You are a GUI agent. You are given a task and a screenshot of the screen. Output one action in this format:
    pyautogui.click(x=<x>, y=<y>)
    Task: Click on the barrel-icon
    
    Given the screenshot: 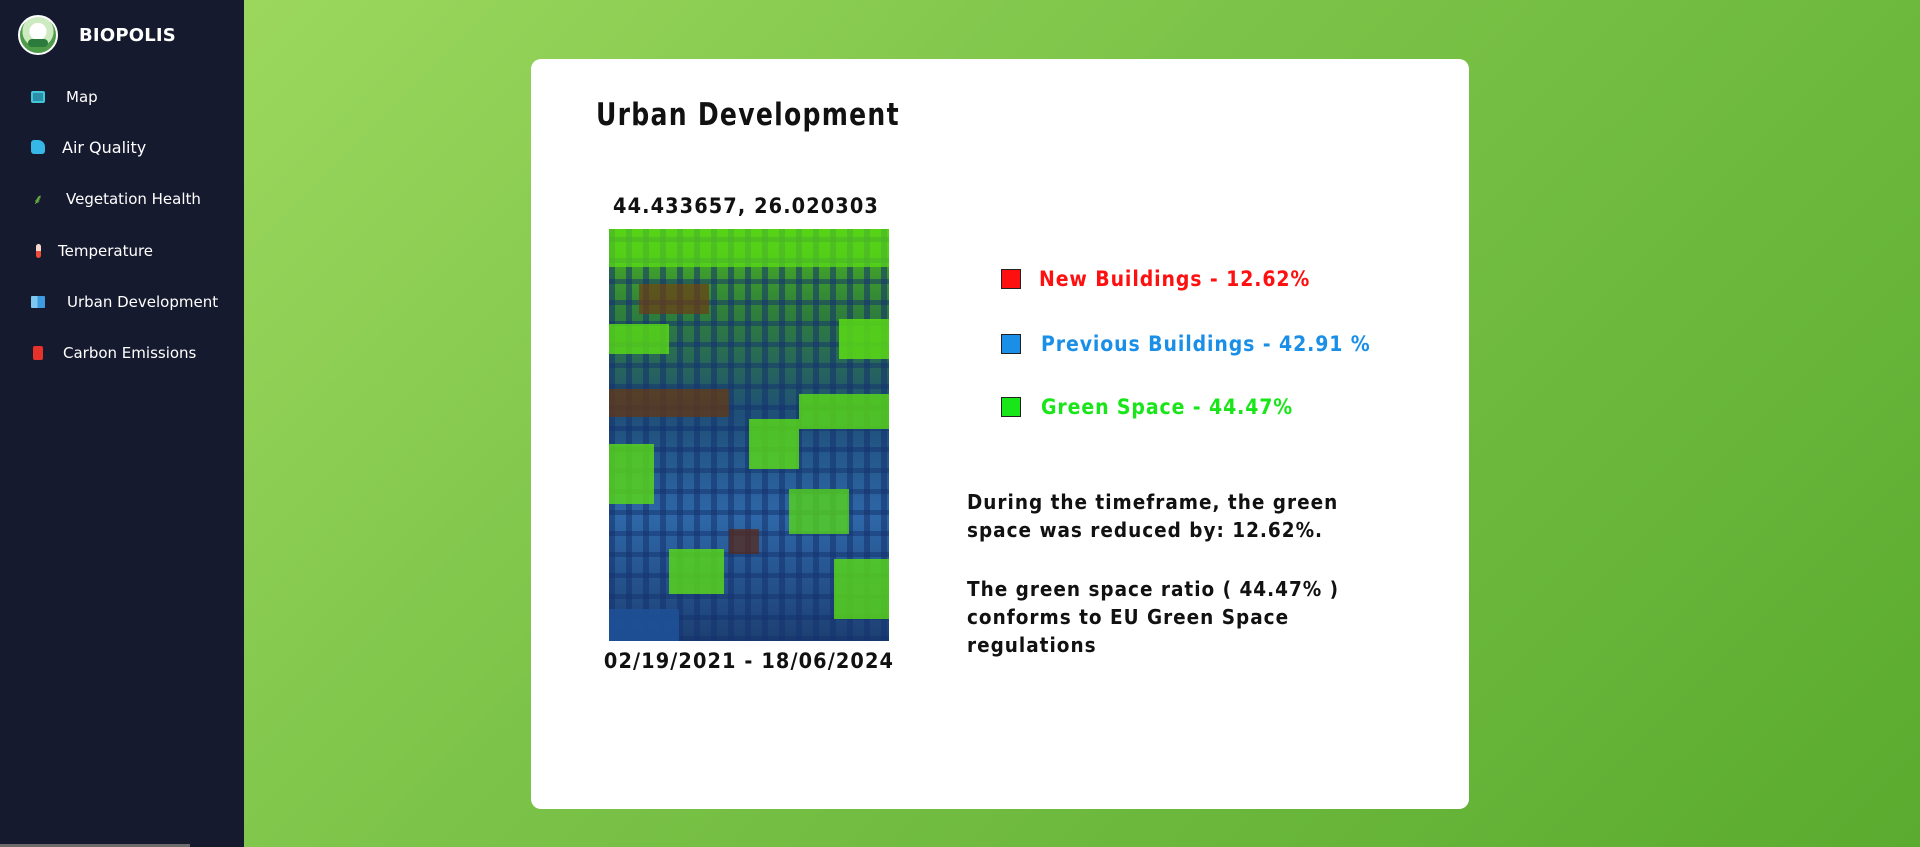 What is the action you would take?
    pyautogui.click(x=38, y=353)
    